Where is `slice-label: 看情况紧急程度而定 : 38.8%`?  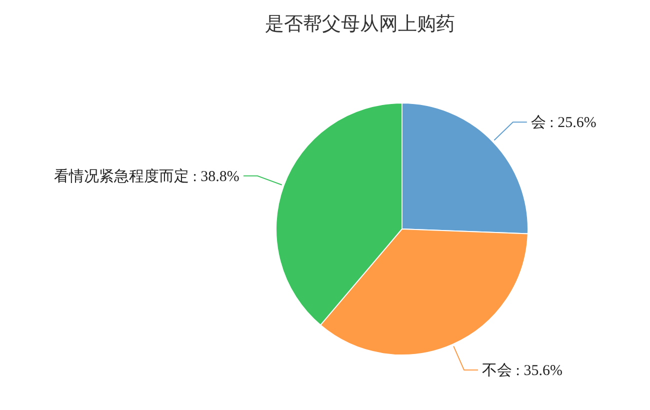 slice-label: 看情况紧急程度而定 : 38.8% is located at coordinates (147, 176).